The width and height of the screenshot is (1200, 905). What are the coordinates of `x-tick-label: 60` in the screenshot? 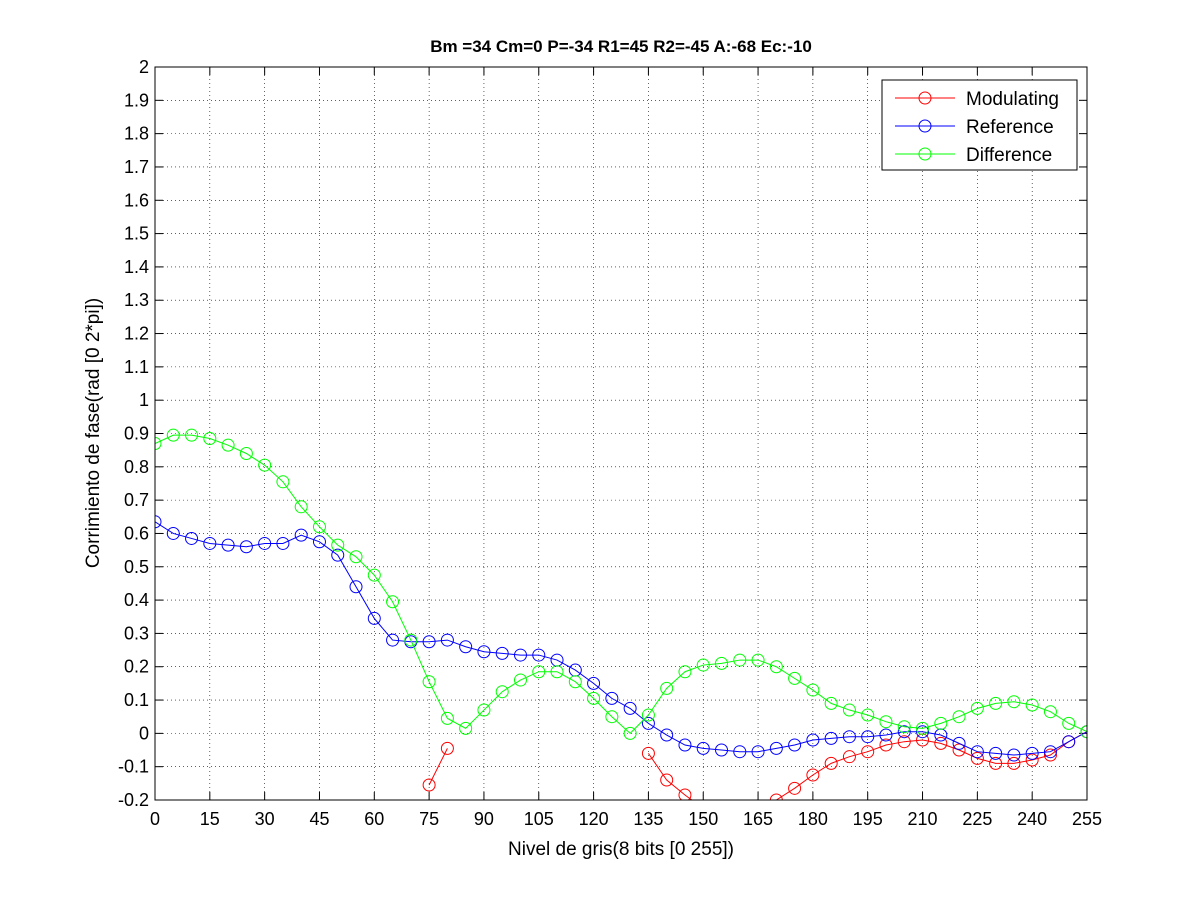 It's located at (374, 819).